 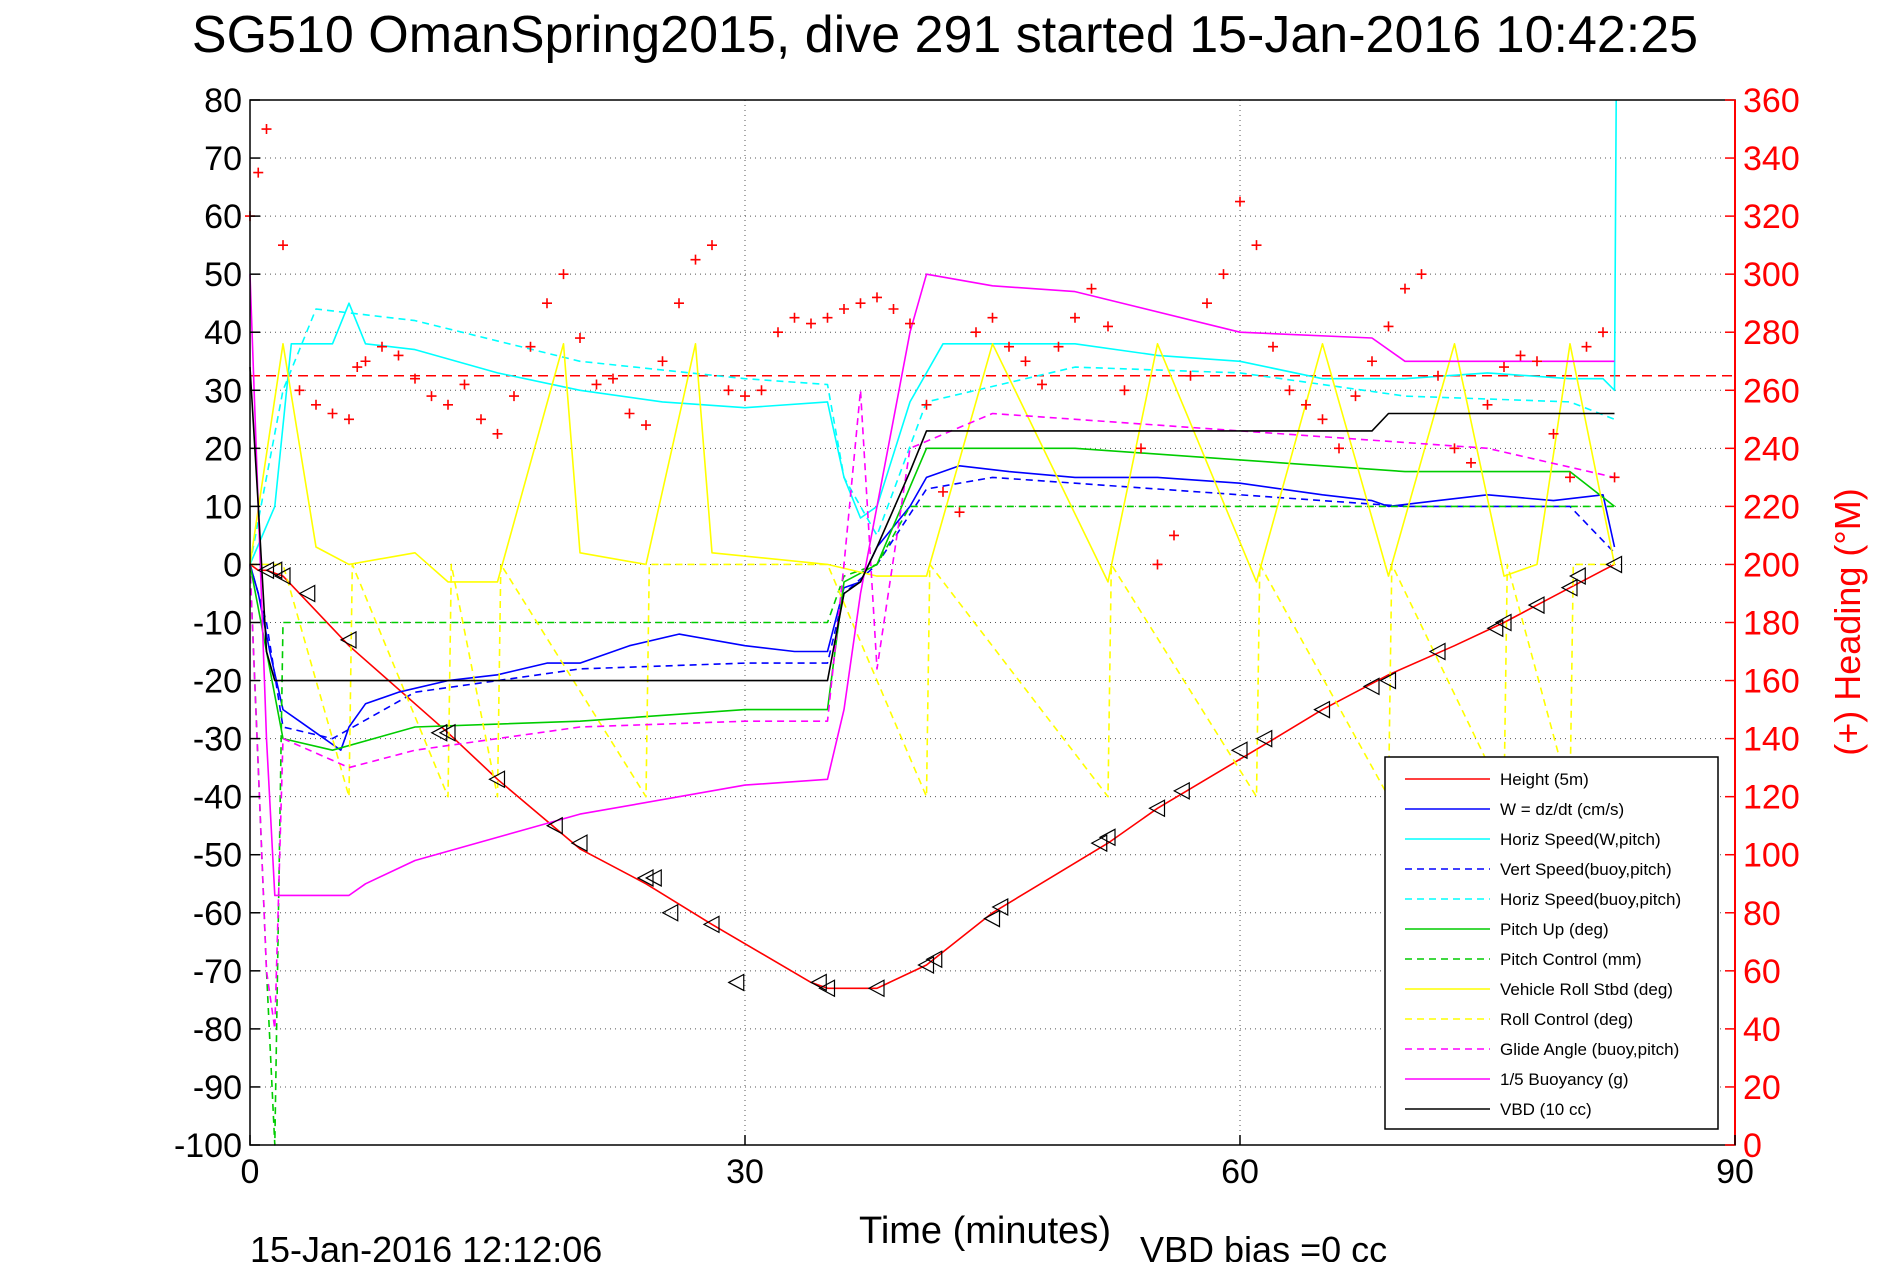 What do you see at coordinates (1771, 217) in the screenshot?
I see `right-tick-label: 320` at bounding box center [1771, 217].